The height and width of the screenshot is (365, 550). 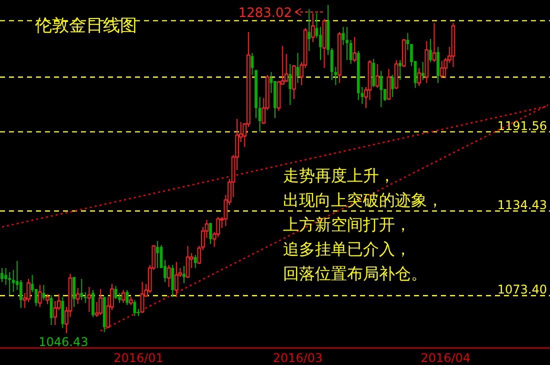 I want to click on annotation: 追多挂单已介入，, so click(x=347, y=249).